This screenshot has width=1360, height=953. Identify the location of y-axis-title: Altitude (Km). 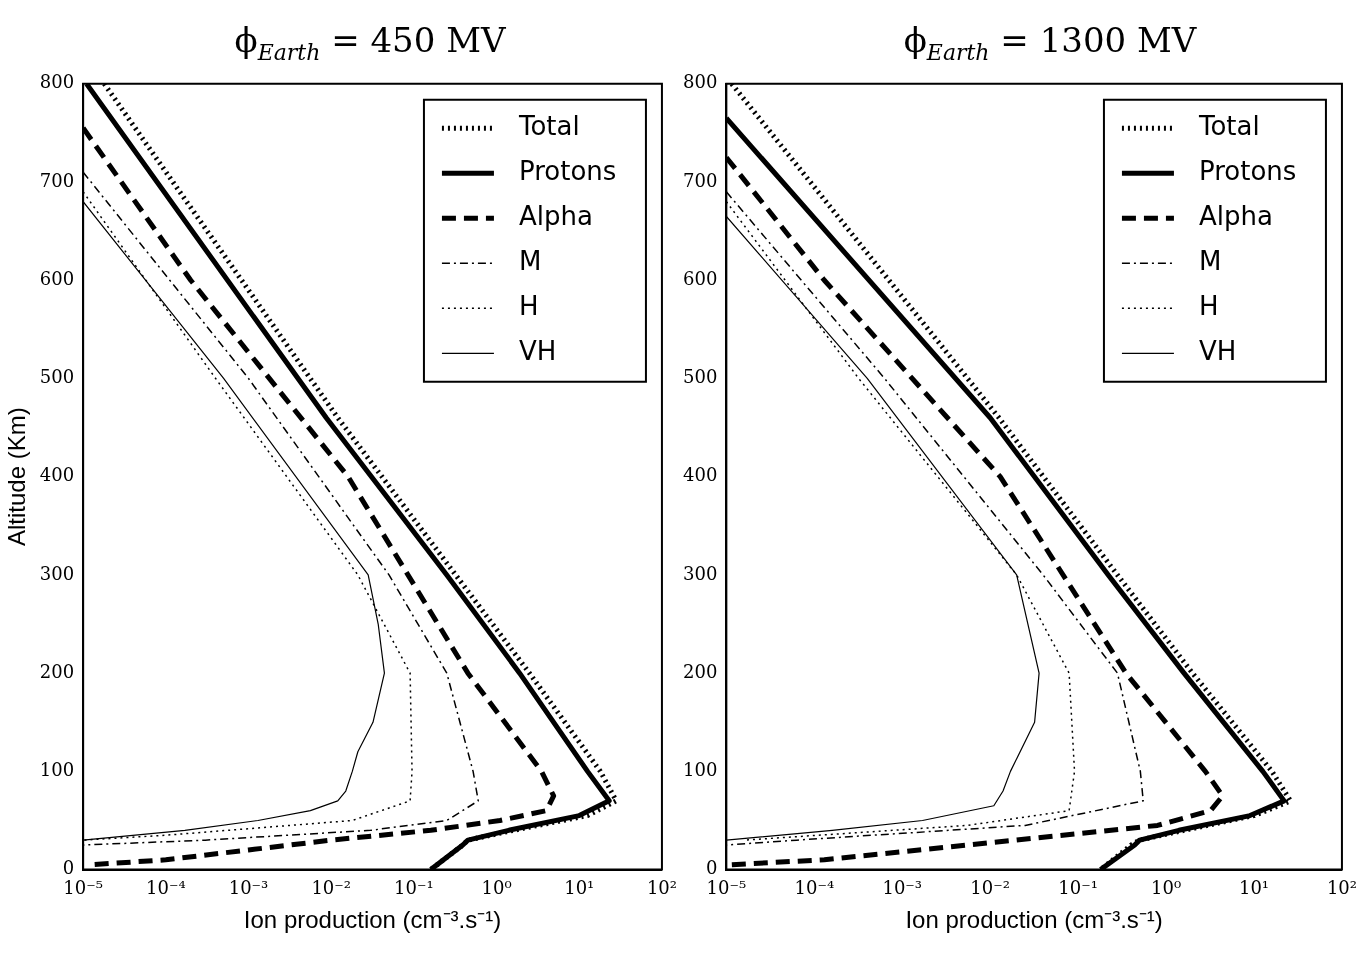
(17, 477).